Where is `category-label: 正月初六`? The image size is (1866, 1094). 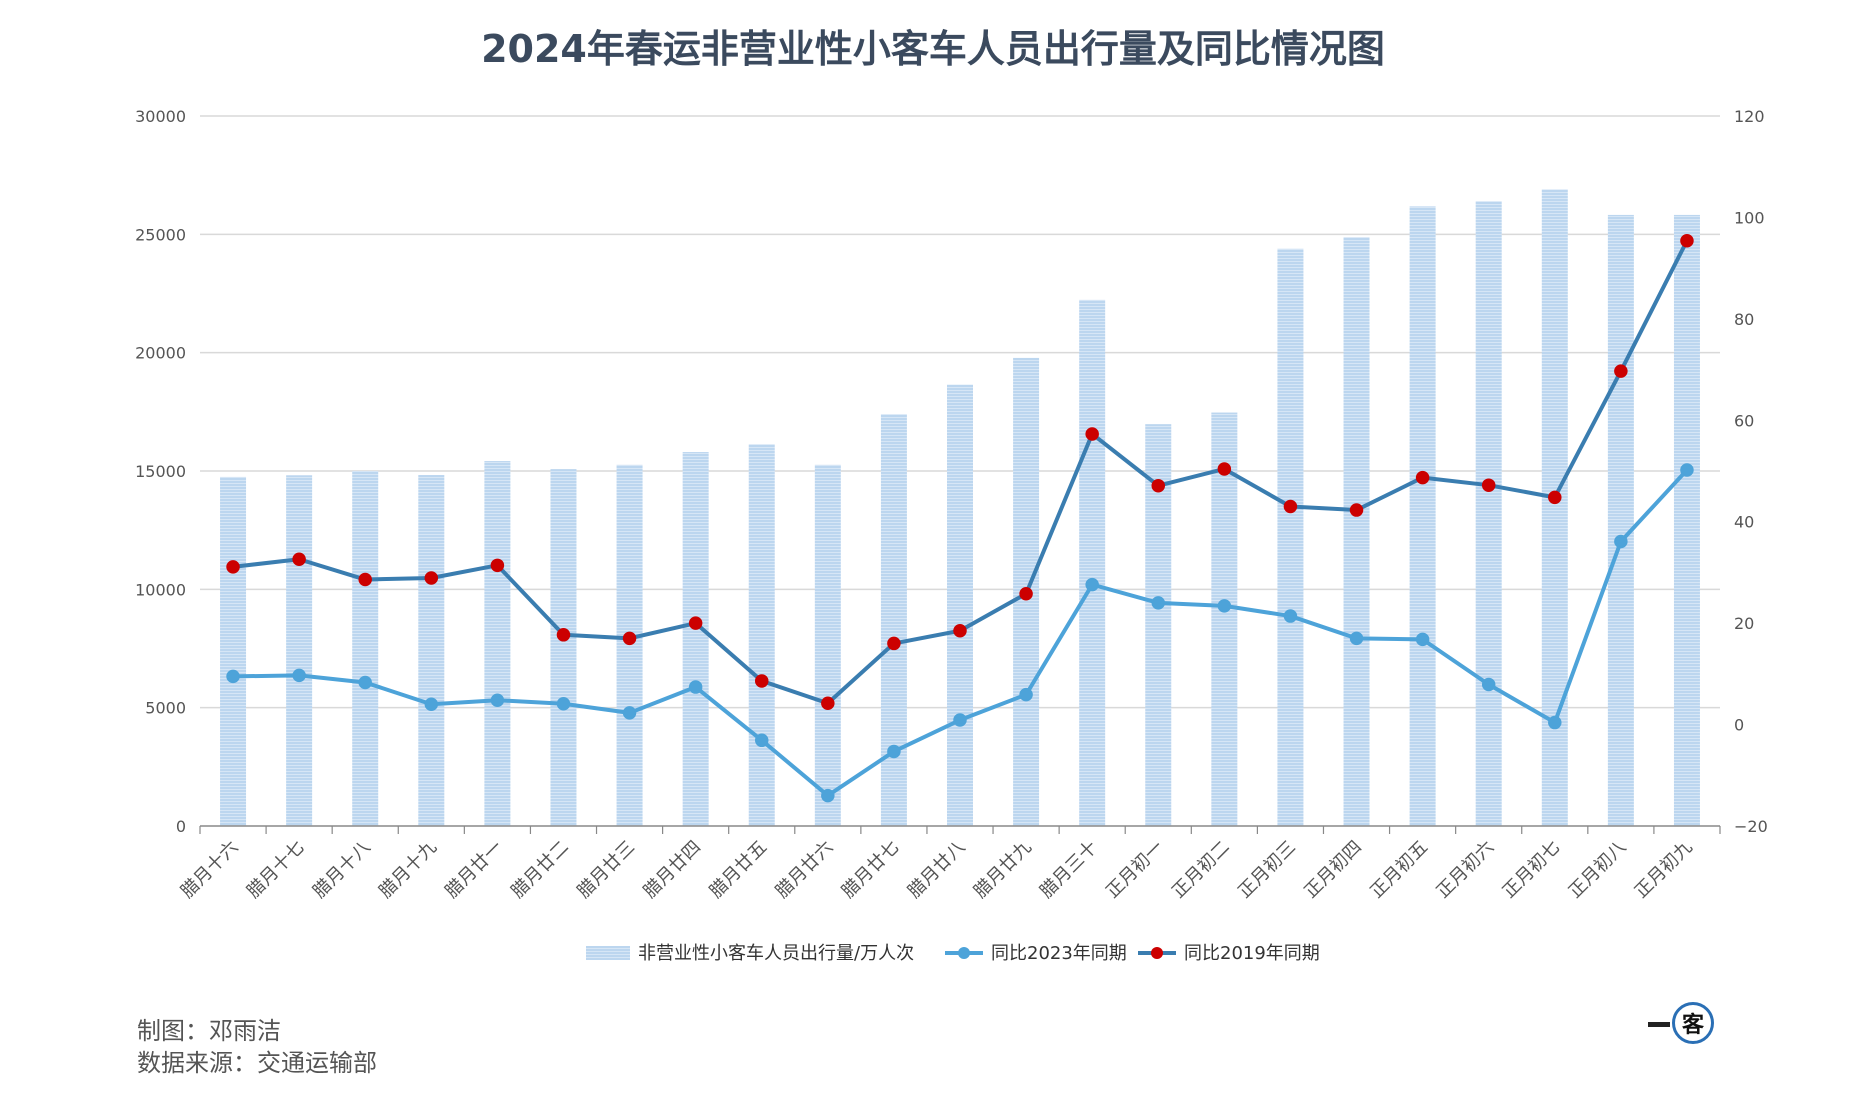 category-label: 正月初六 is located at coordinates (1465, 870).